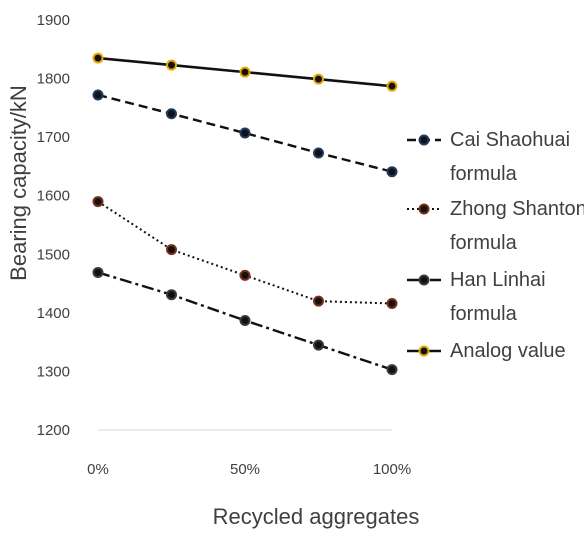  What do you see at coordinates (488, 157) in the screenshot?
I see `legend-item: Cai Shaohuai formula` at bounding box center [488, 157].